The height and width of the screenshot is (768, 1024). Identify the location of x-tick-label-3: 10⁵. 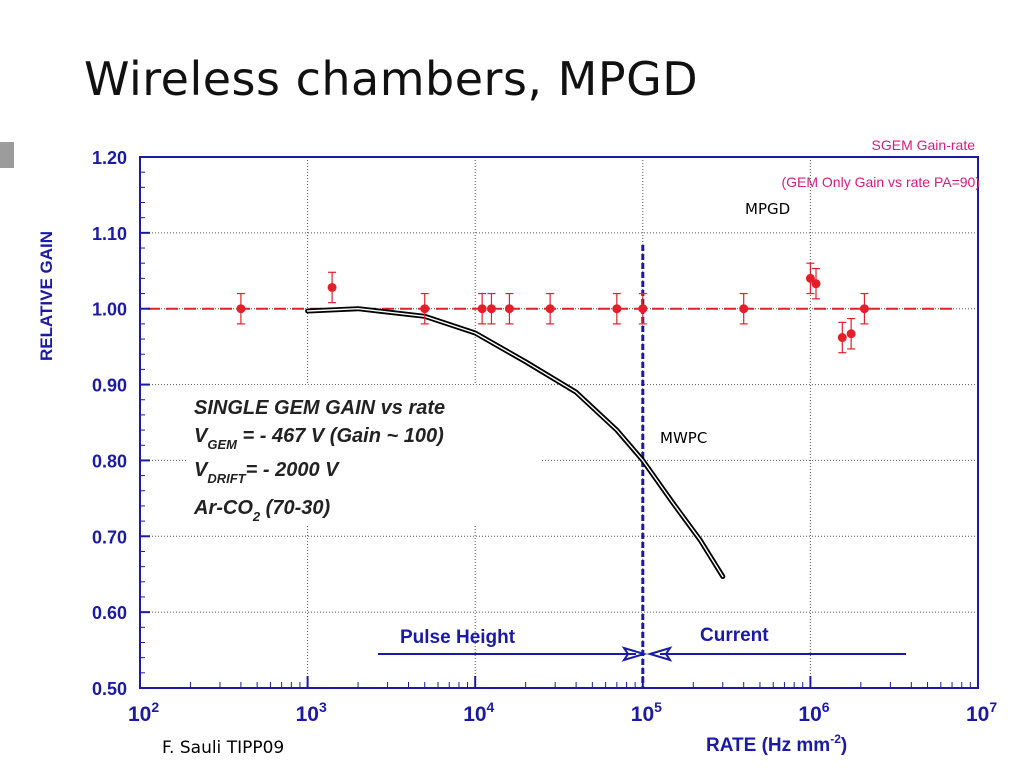
(646, 712).